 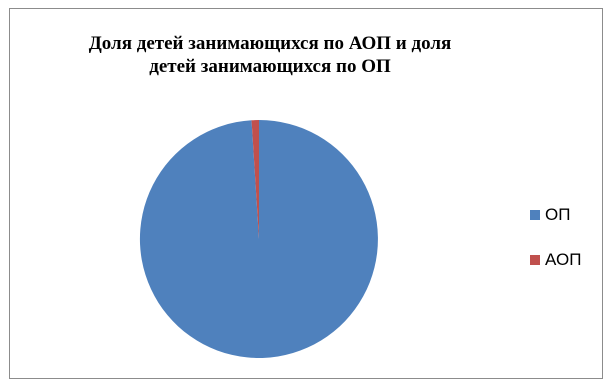 What do you see at coordinates (270, 43) in the screenshot?
I see `chart-title-line-1: Доля детей занимающихся по АОП и доля` at bounding box center [270, 43].